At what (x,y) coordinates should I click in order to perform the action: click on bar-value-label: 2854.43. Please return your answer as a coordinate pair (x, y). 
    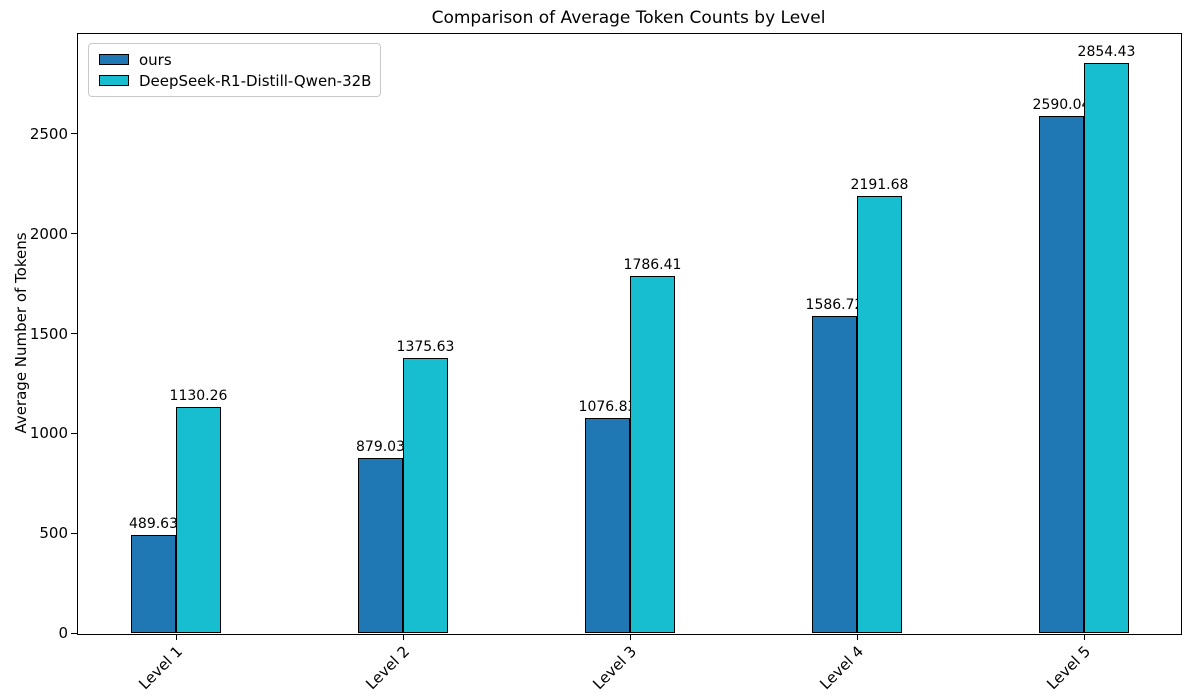
    Looking at the image, I should click on (1106, 52).